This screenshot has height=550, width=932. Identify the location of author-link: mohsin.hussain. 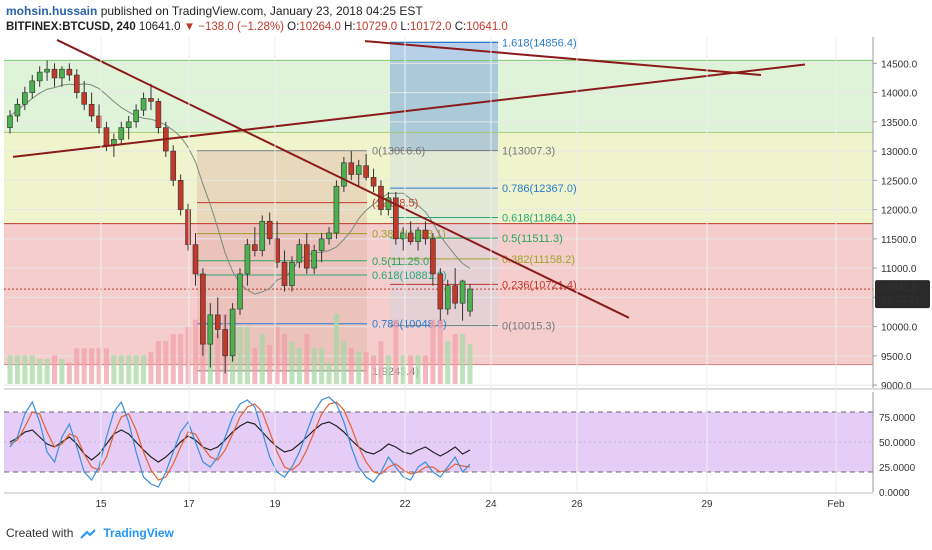
(52, 11).